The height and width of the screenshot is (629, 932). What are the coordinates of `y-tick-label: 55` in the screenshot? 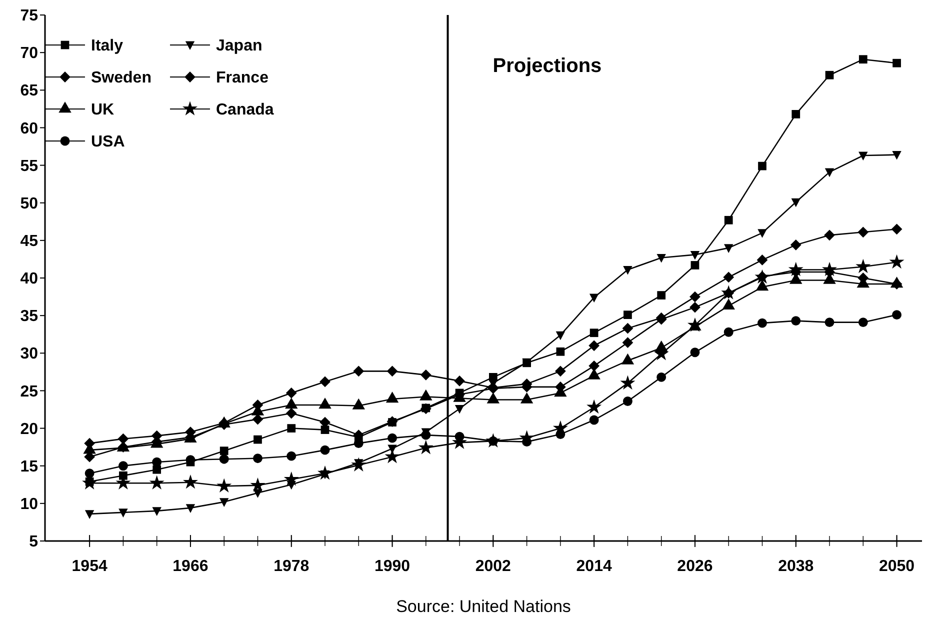 It's located at (29, 166).